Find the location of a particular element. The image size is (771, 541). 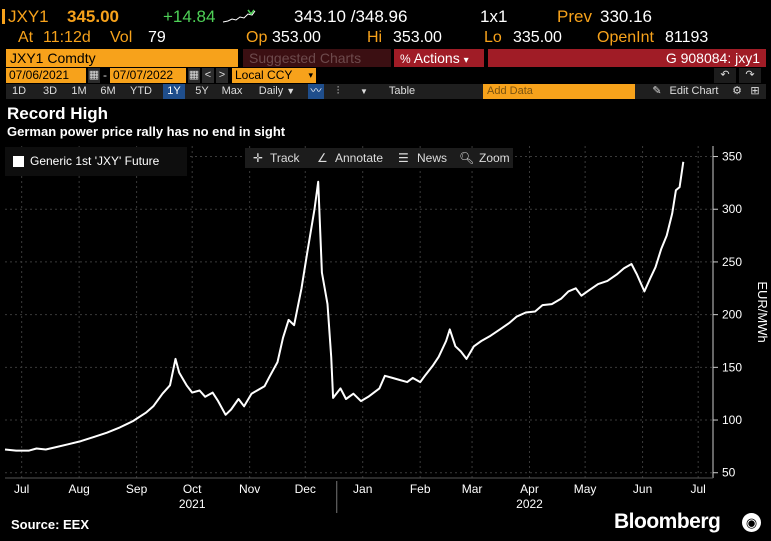

zoom-icon: 🔍︎ is located at coordinates (467, 158).